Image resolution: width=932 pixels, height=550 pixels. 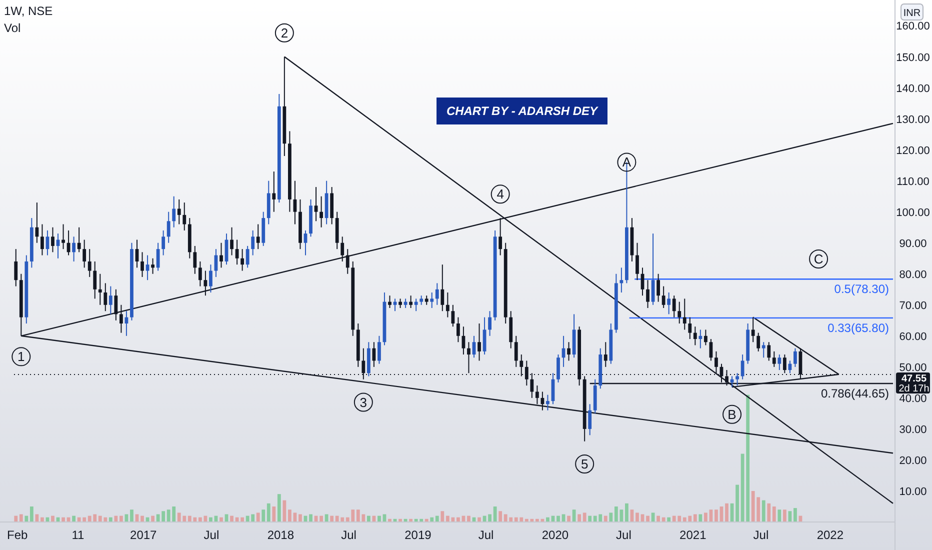 What do you see at coordinates (913, 336) in the screenshot?
I see `y-tick-label: 60.00` at bounding box center [913, 336].